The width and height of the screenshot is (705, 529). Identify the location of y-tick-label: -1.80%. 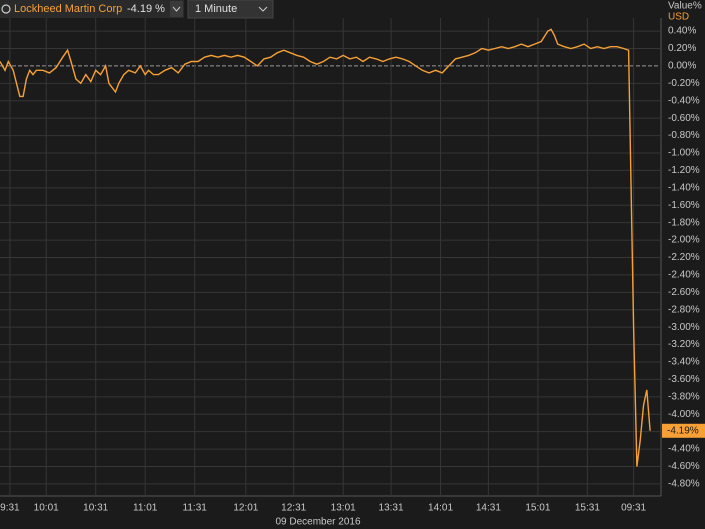
(684, 222).